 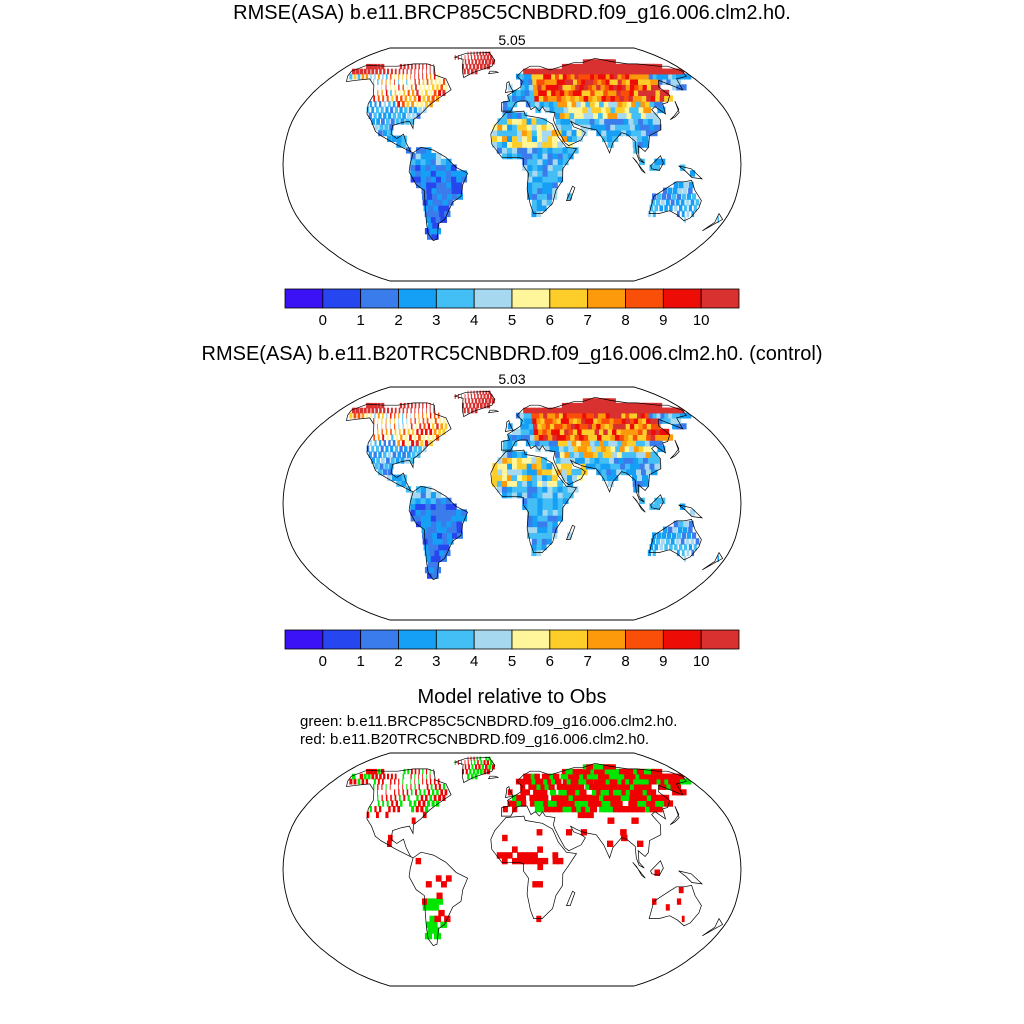 What do you see at coordinates (436, 661) in the screenshot?
I see `colorbar-tick-label: 3` at bounding box center [436, 661].